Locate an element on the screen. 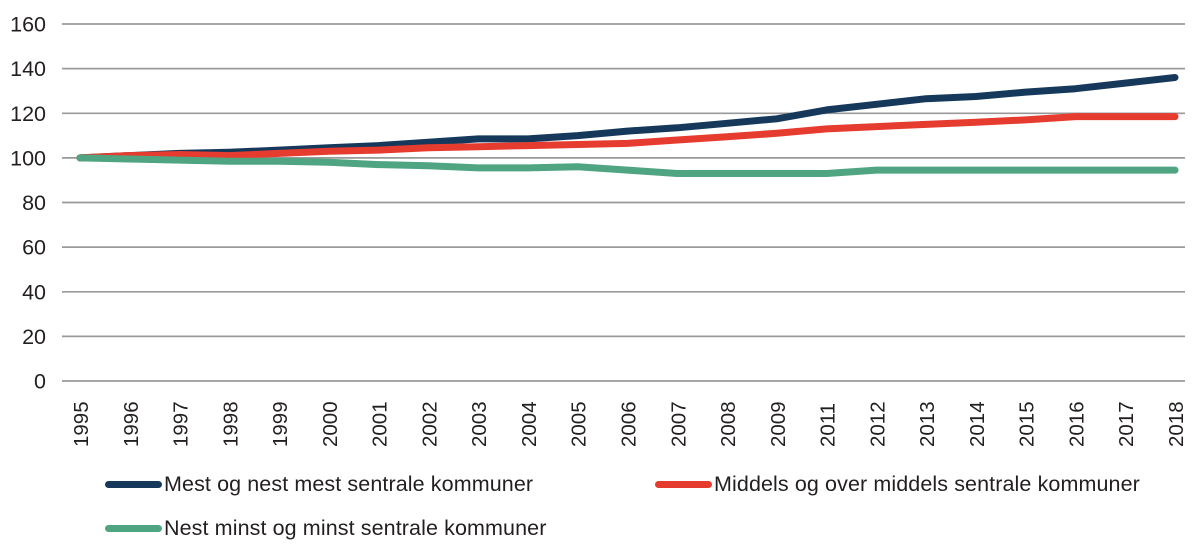  y-axis-tick-label: 40 is located at coordinates (34, 292).